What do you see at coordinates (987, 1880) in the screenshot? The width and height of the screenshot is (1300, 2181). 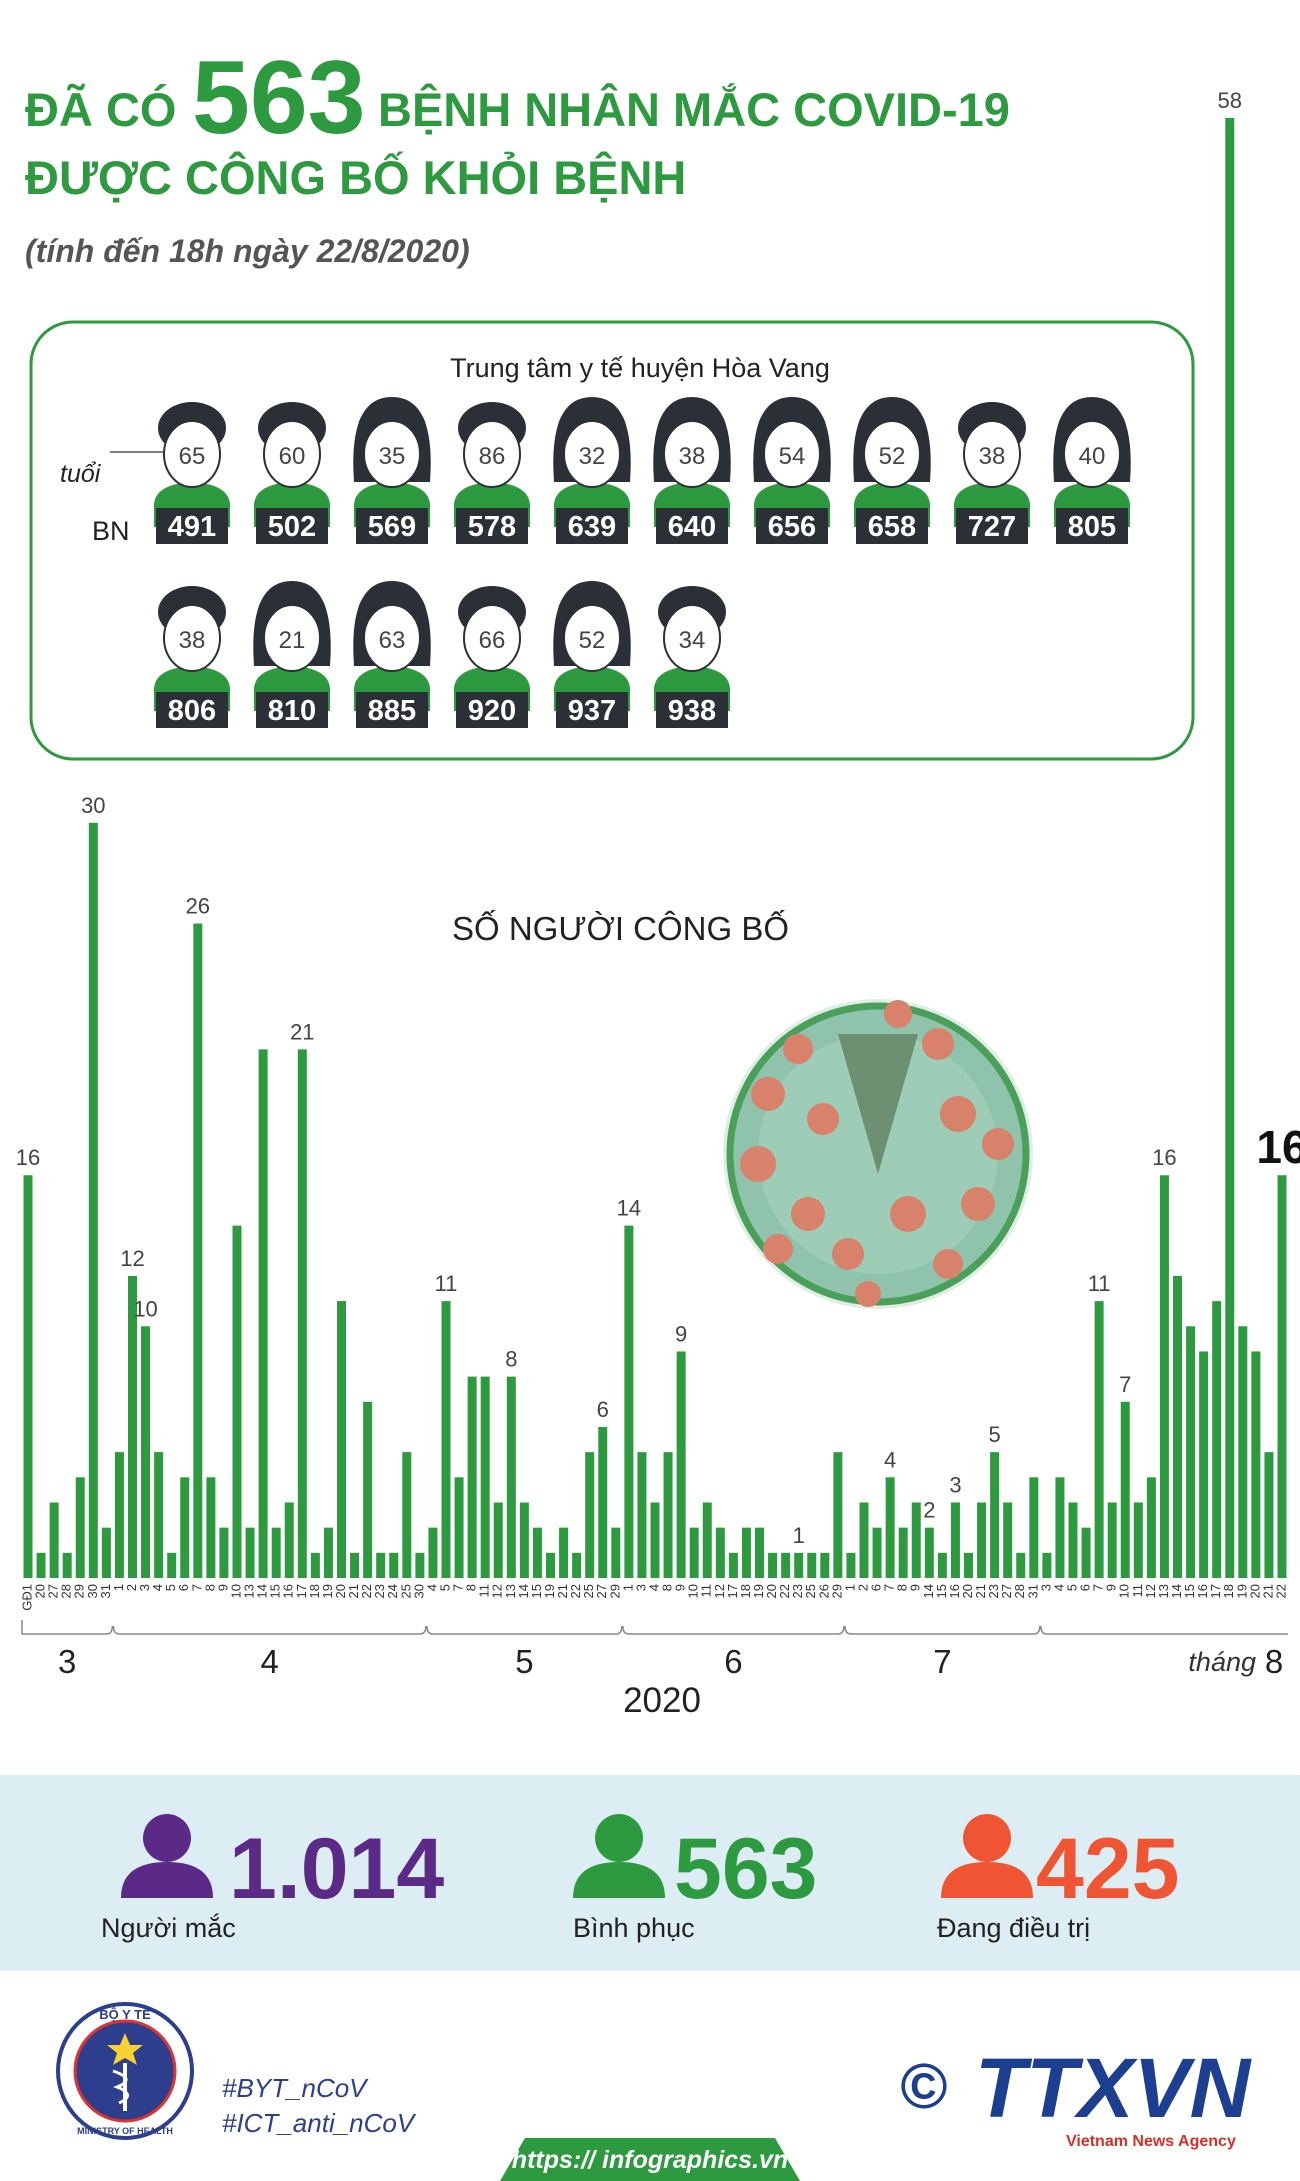 I see `person-icon-body` at bounding box center [987, 1880].